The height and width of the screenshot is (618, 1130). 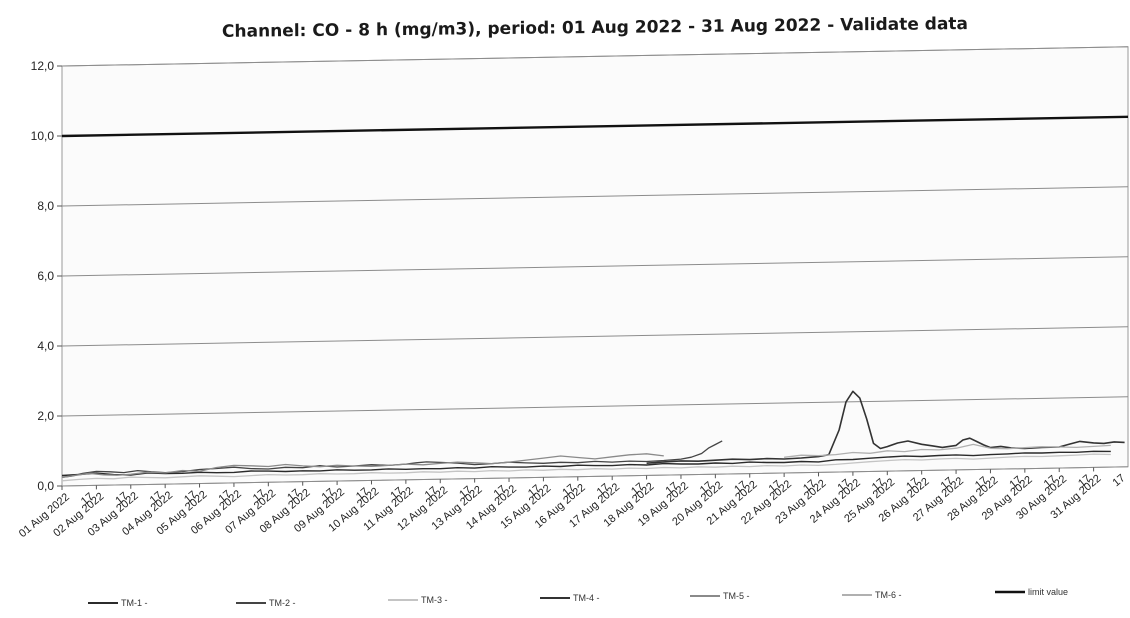 I want to click on y-tick-label: 12,0, so click(x=43, y=66).